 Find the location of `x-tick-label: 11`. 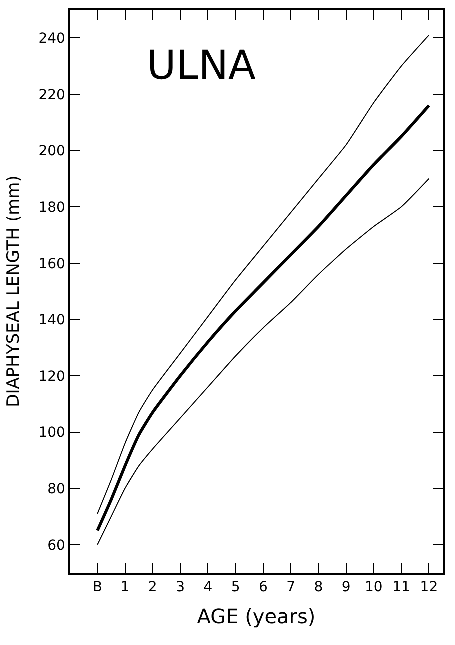

x-tick-label: 11 is located at coordinates (401, 588).